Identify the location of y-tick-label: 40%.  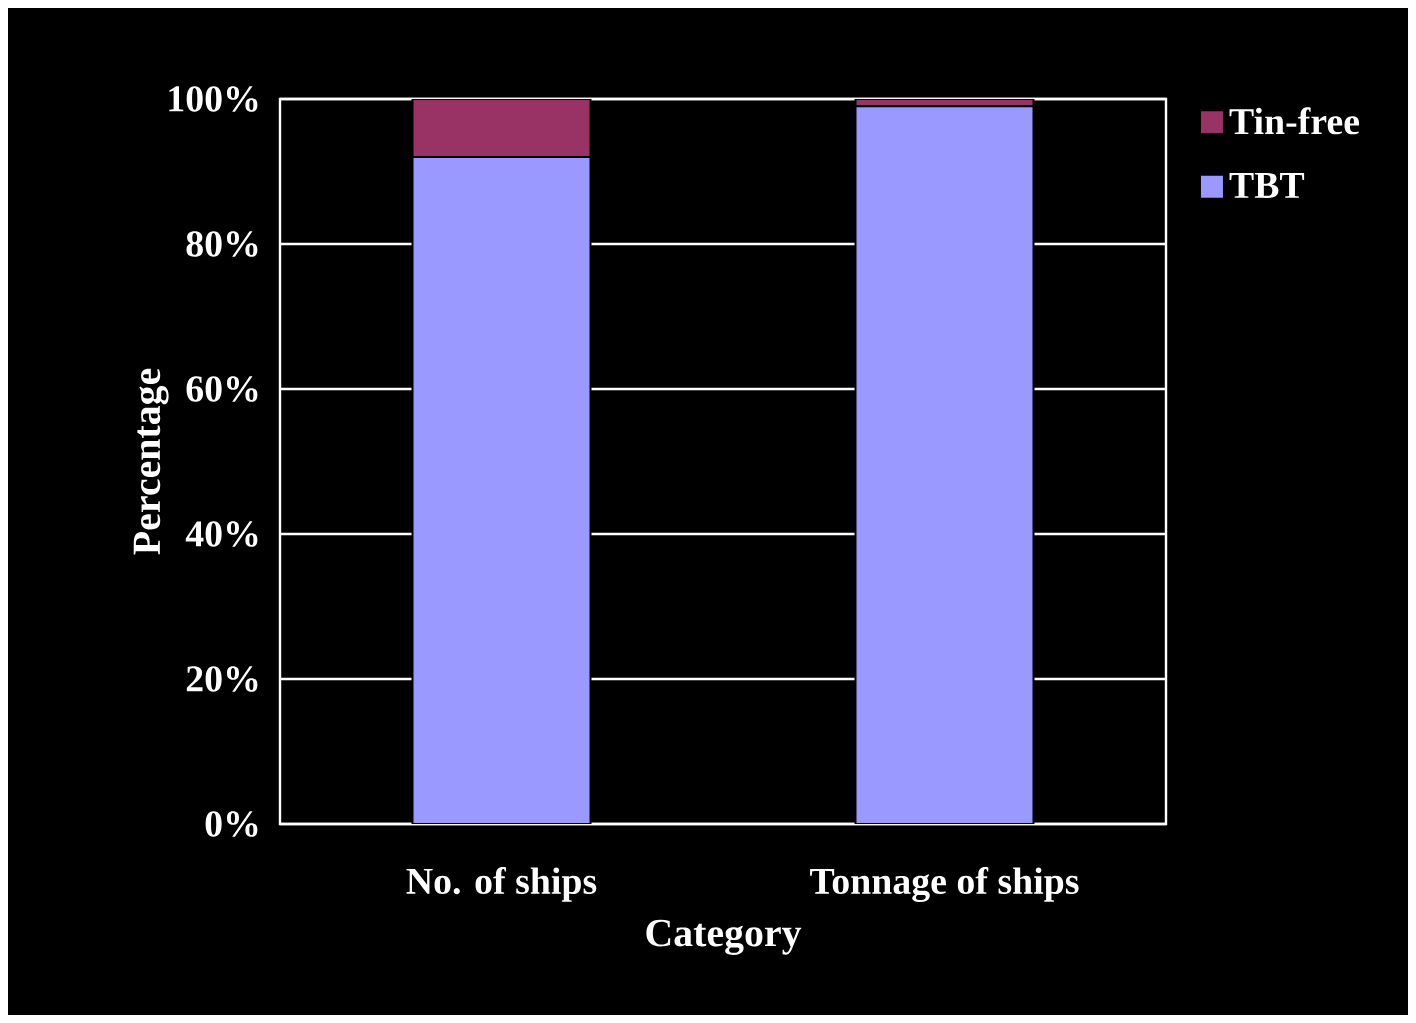
(221, 534).